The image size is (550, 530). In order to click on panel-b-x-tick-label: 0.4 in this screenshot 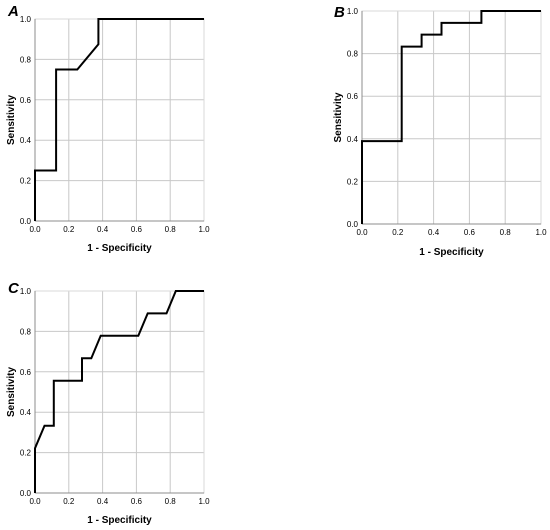, I will do `click(434, 232)`.